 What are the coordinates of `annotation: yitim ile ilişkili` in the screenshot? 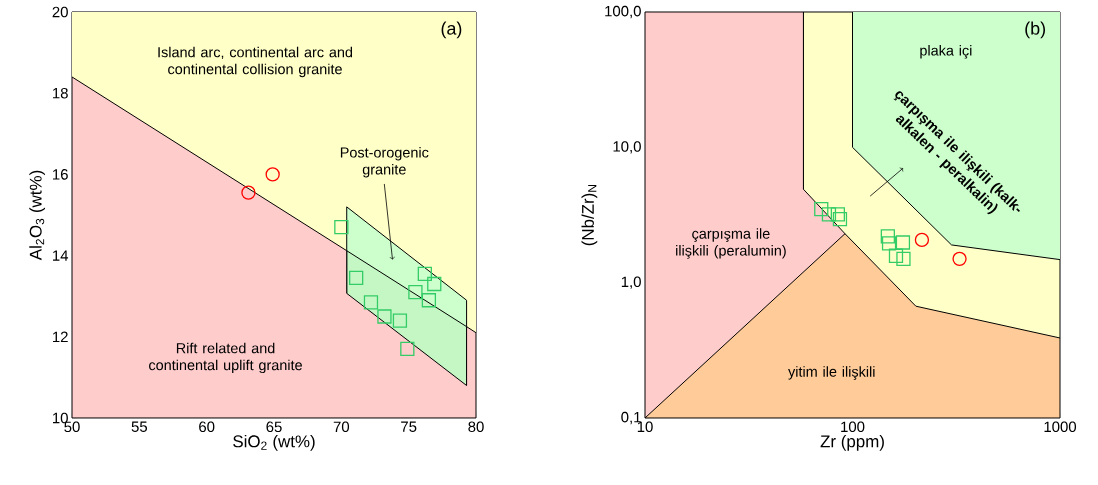 It's located at (831, 373).